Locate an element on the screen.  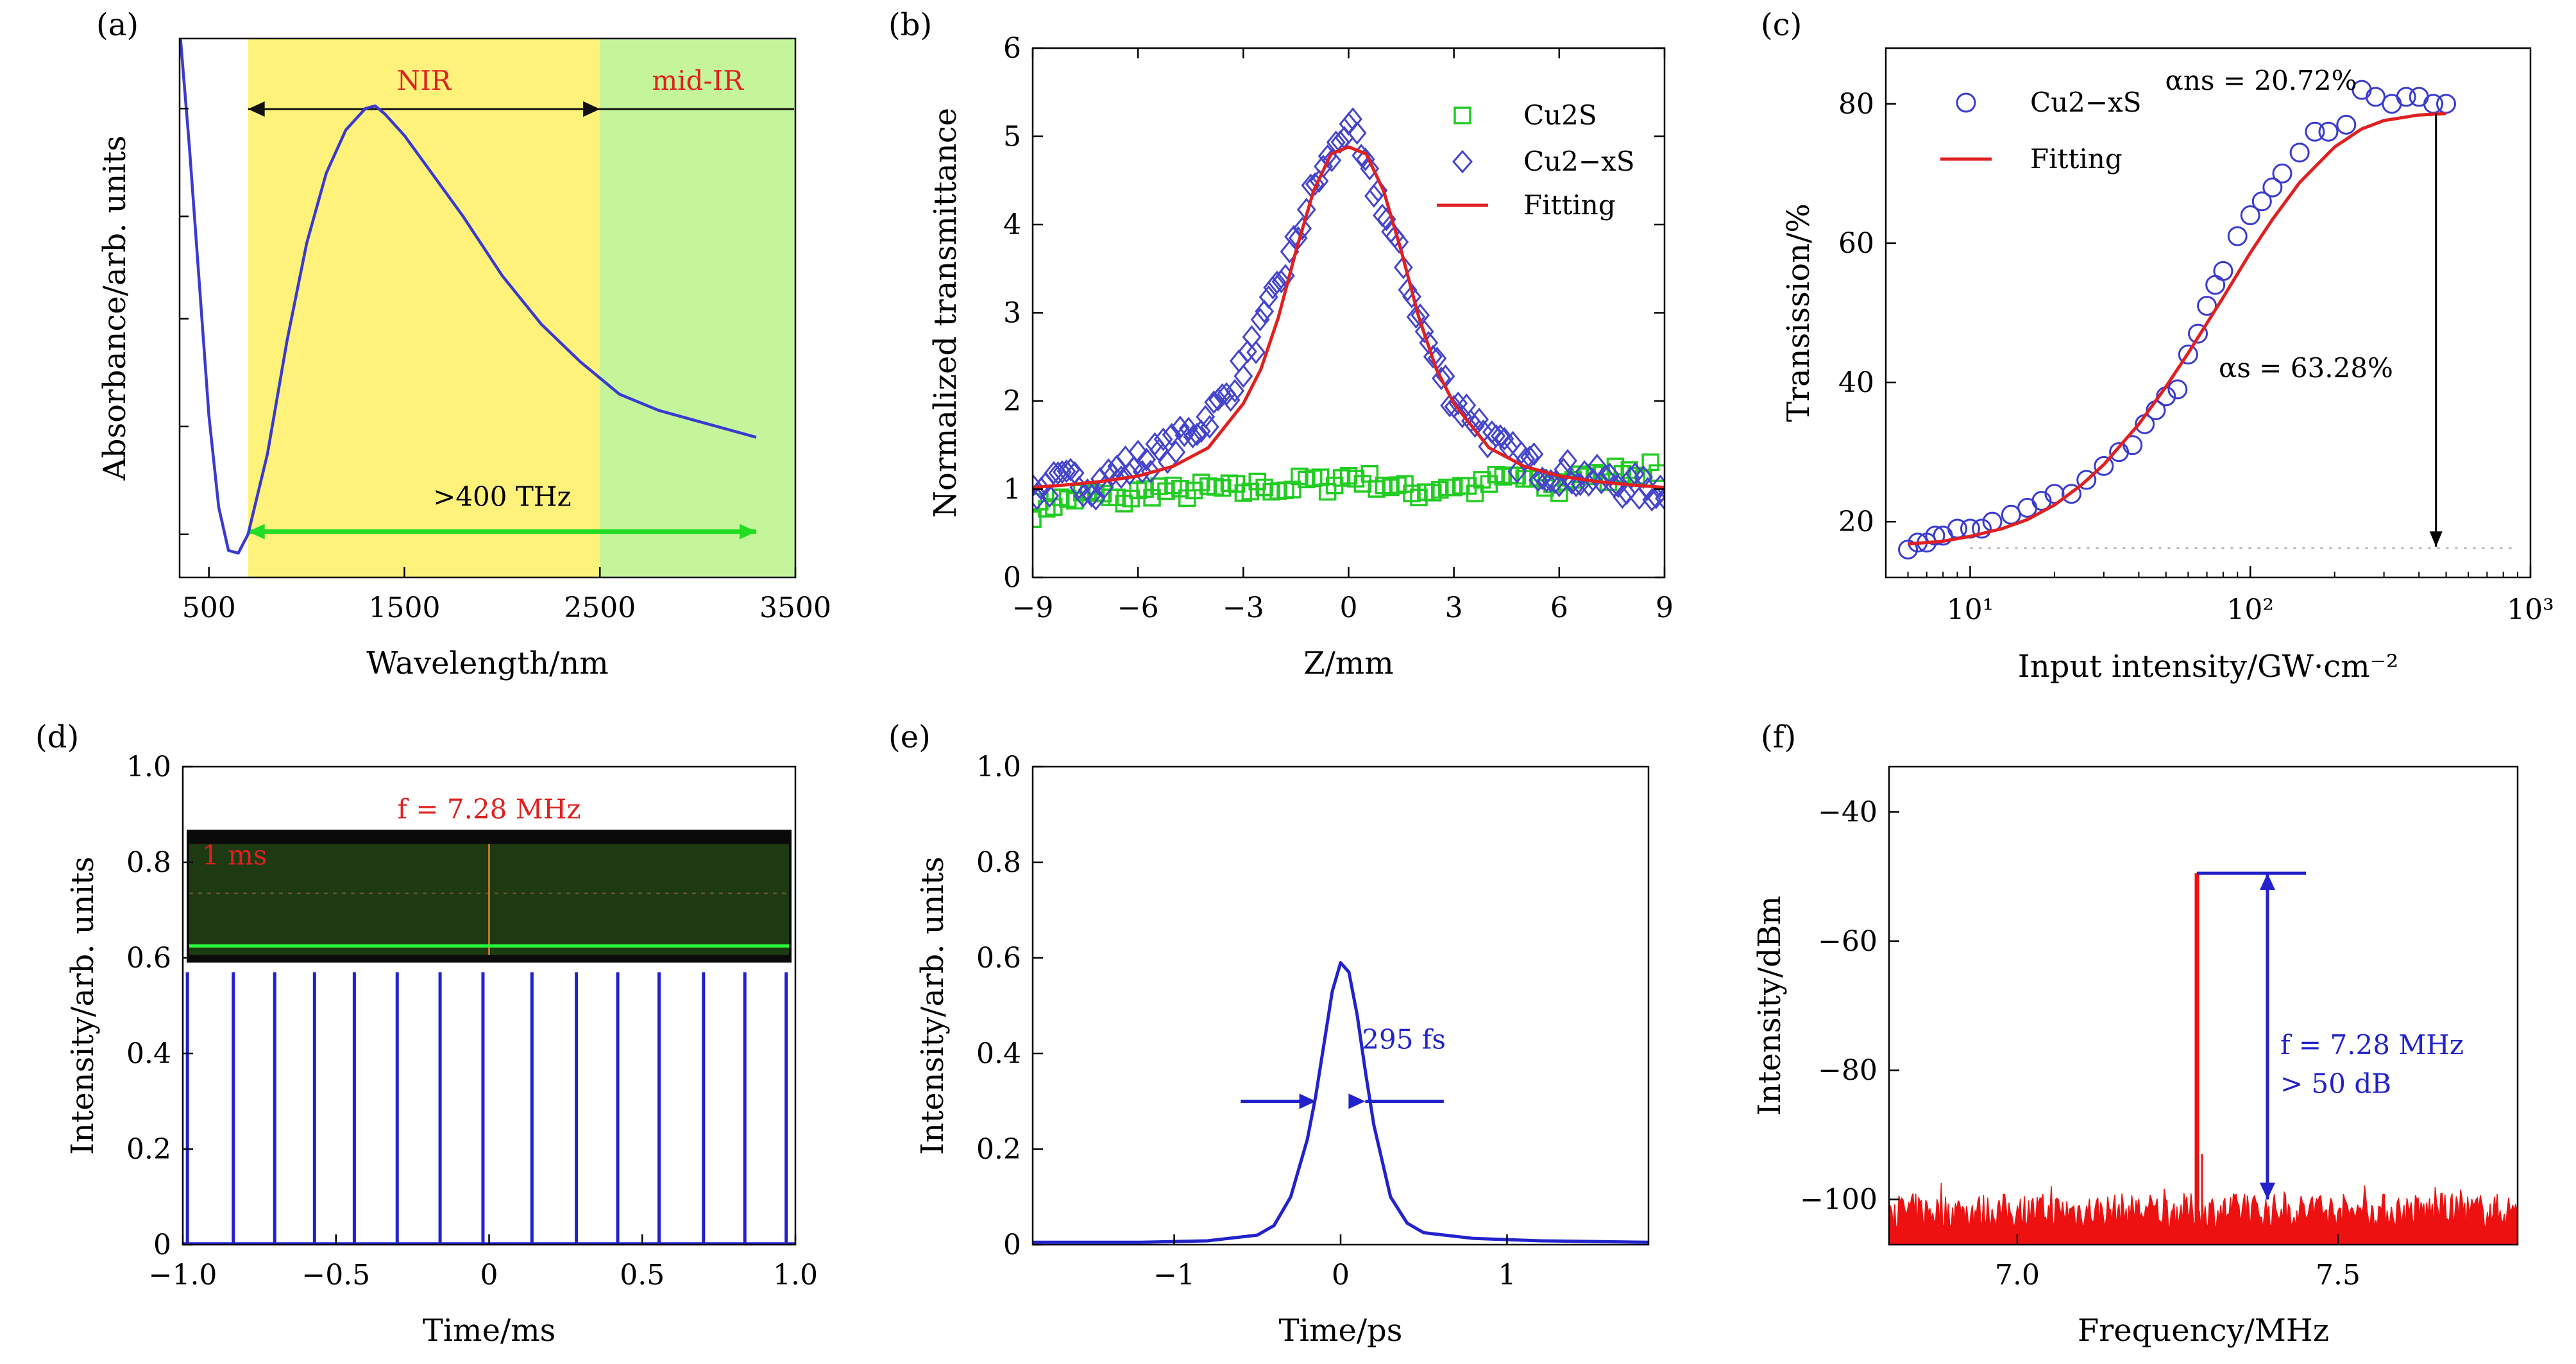
alpha-ns-annotation: αns = 20.72% is located at coordinates (2261, 80).